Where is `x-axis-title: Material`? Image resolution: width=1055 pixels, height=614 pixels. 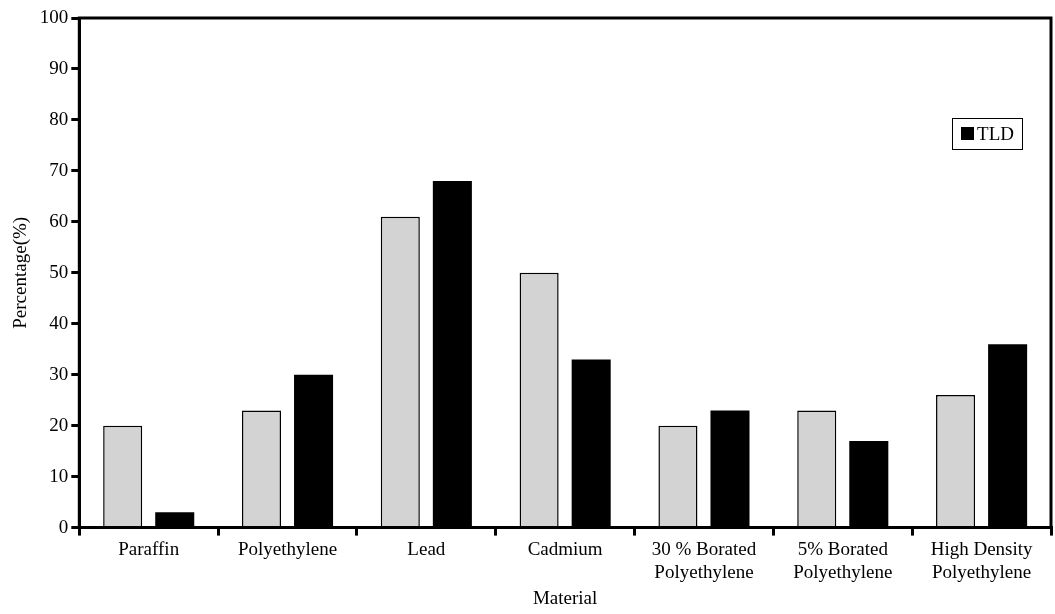
x-axis-title: Material is located at coordinates (565, 597).